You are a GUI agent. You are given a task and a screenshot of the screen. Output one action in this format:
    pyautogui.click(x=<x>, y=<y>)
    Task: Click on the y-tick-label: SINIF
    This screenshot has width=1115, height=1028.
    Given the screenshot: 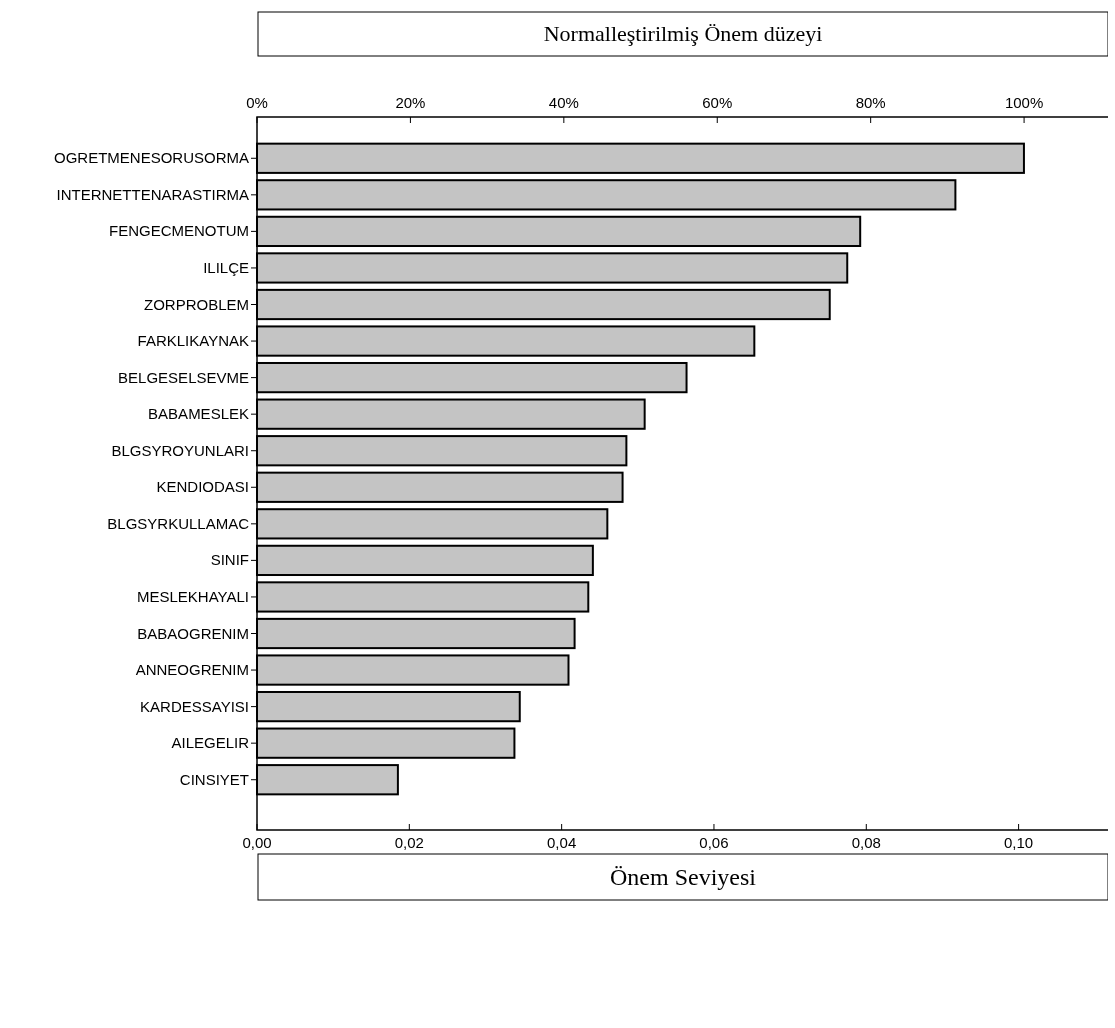 What is the action you would take?
    pyautogui.click(x=229, y=560)
    